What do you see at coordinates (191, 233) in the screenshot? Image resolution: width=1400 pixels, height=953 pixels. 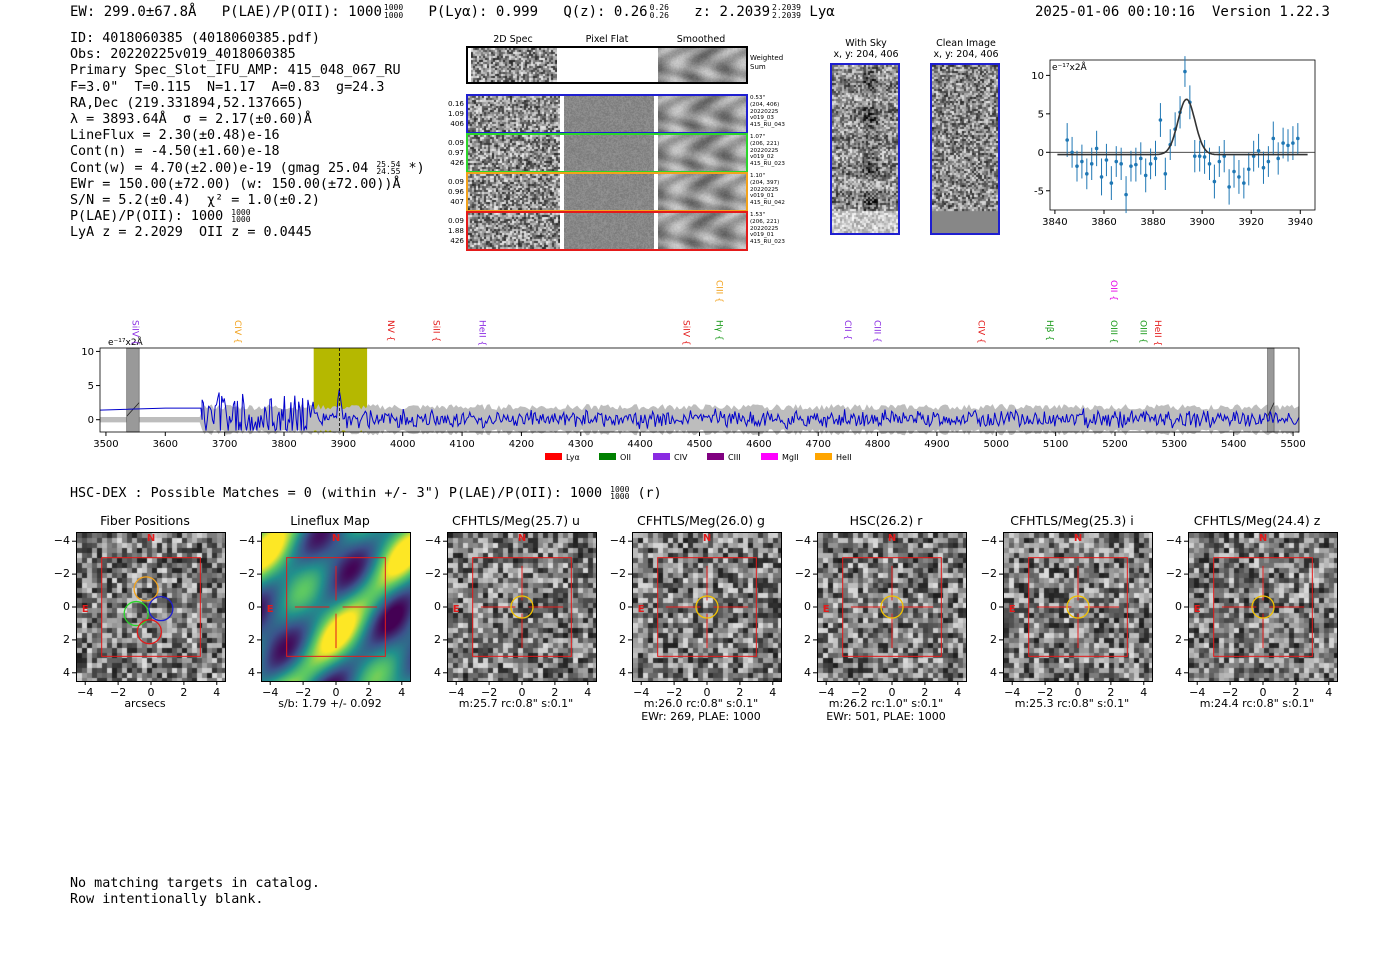 I see `info-lyaz: LyA z = 2.2029 OII z = 0.0445` at bounding box center [191, 233].